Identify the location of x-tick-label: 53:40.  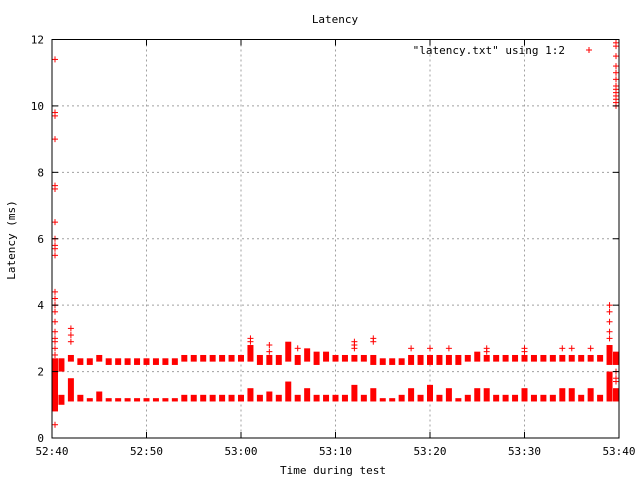
(618, 451).